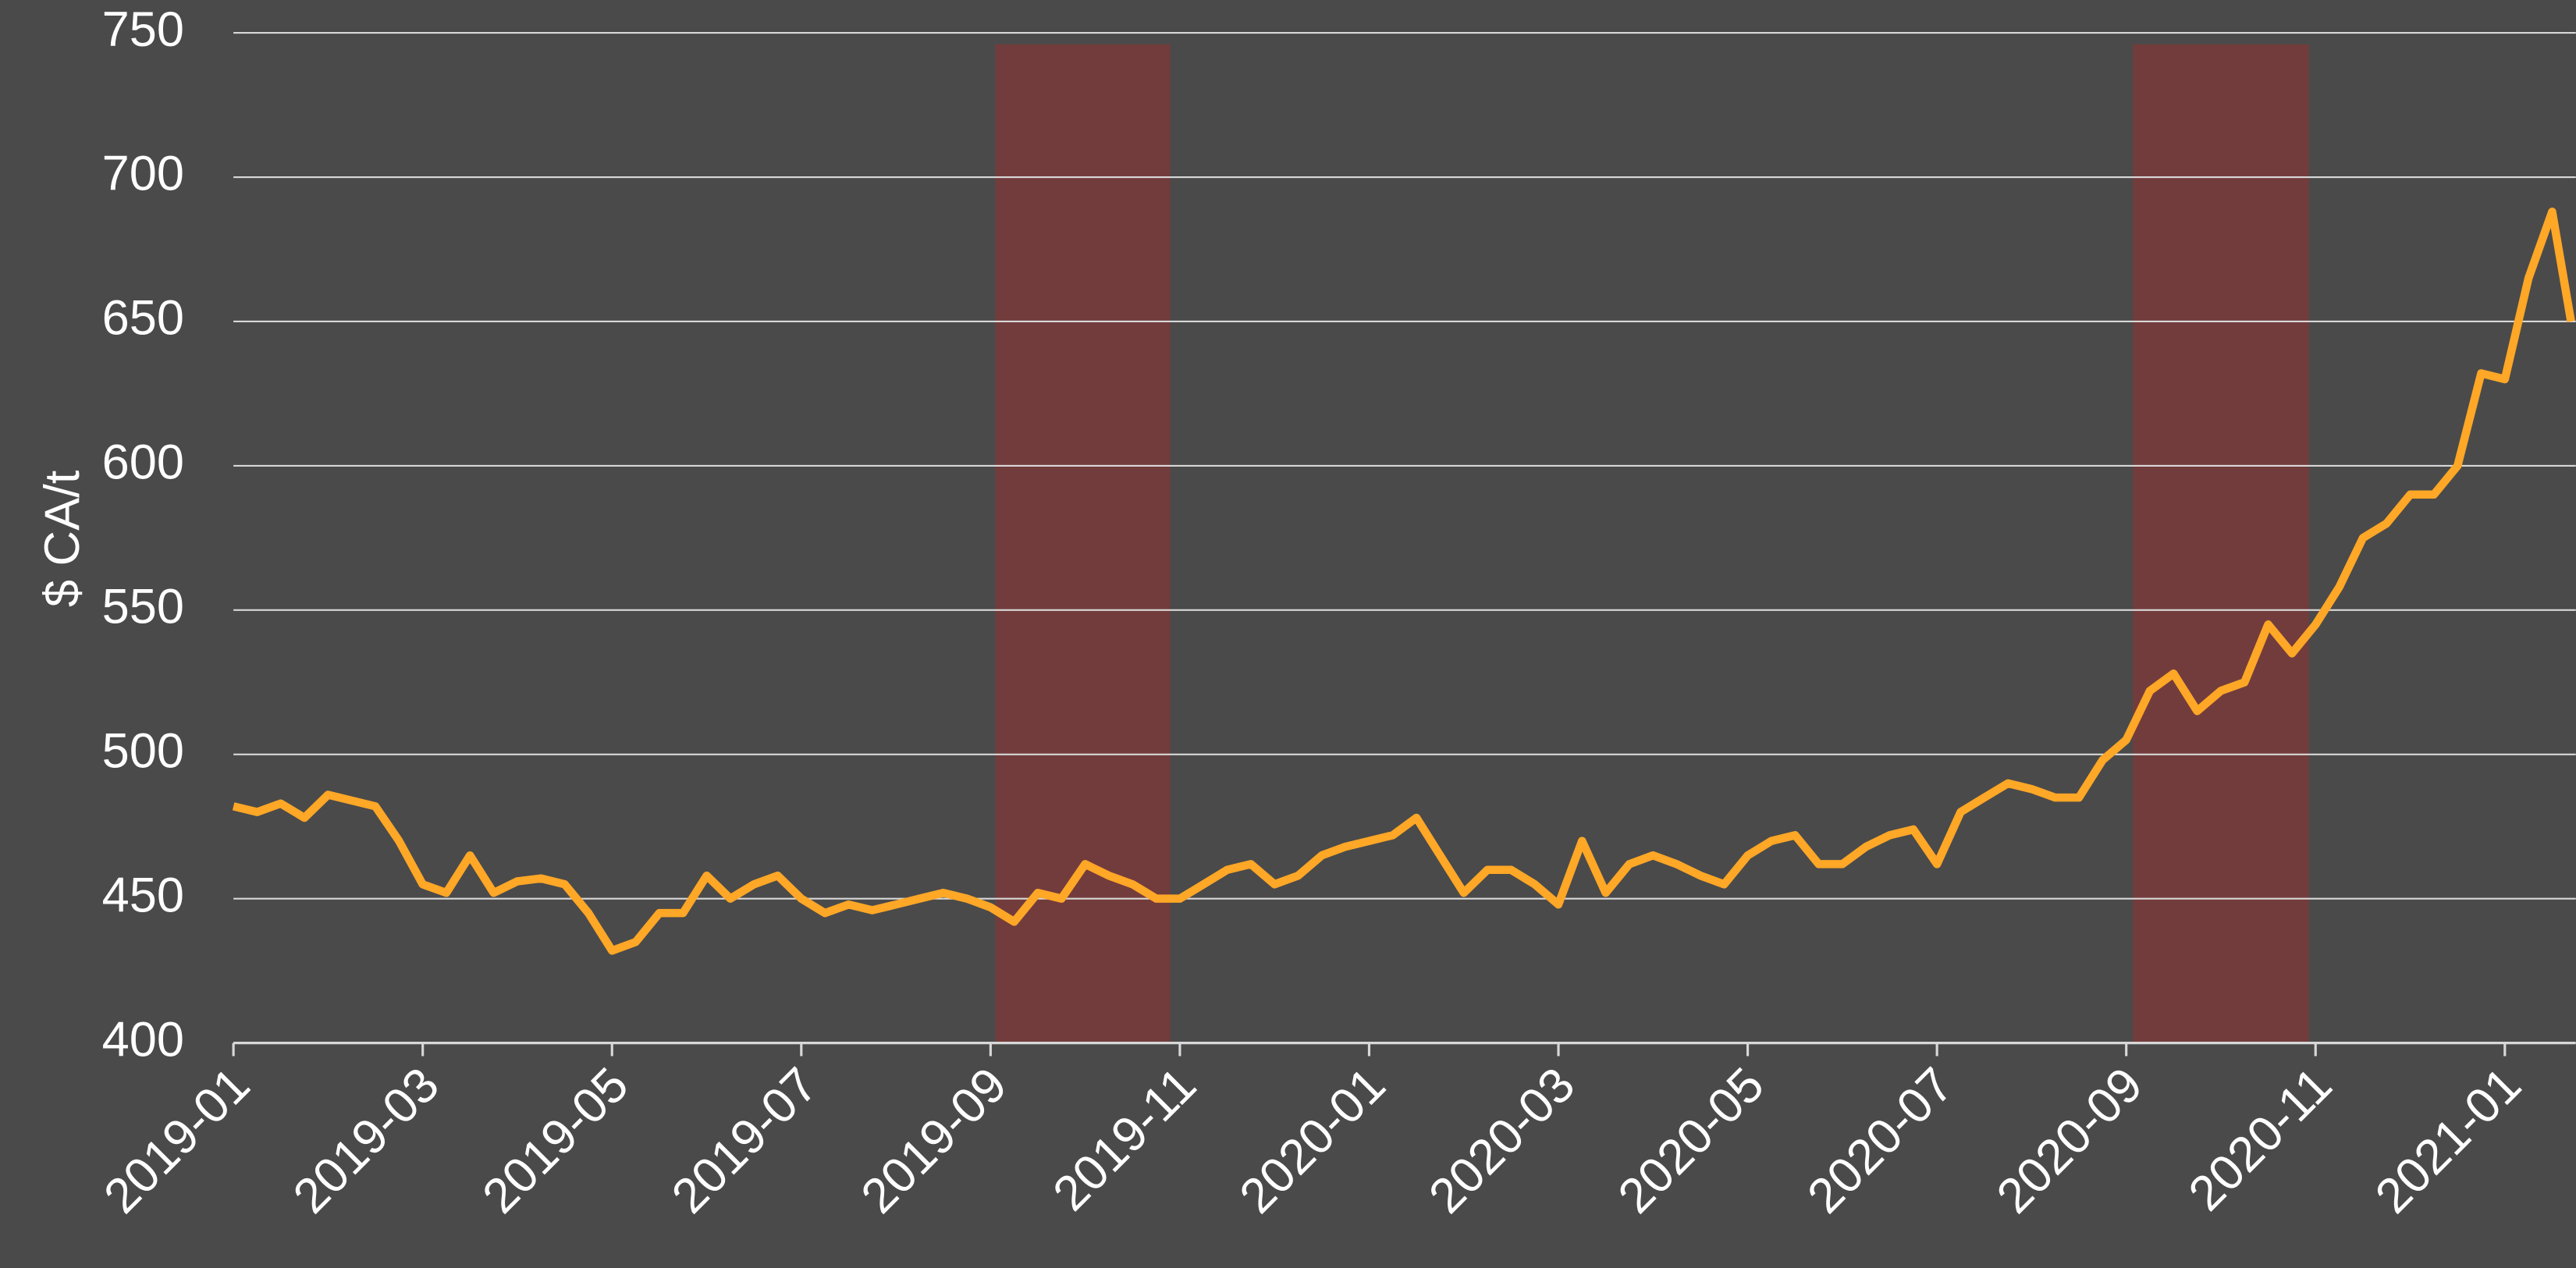 The width and height of the screenshot is (2576, 1268). I want to click on y-tick-label: 500, so click(143, 750).